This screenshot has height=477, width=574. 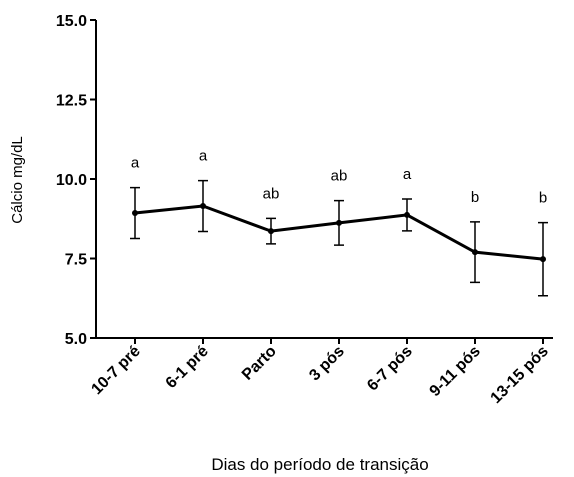 I want to click on x-axis-label: Dias do período de transição, so click(x=319, y=464).